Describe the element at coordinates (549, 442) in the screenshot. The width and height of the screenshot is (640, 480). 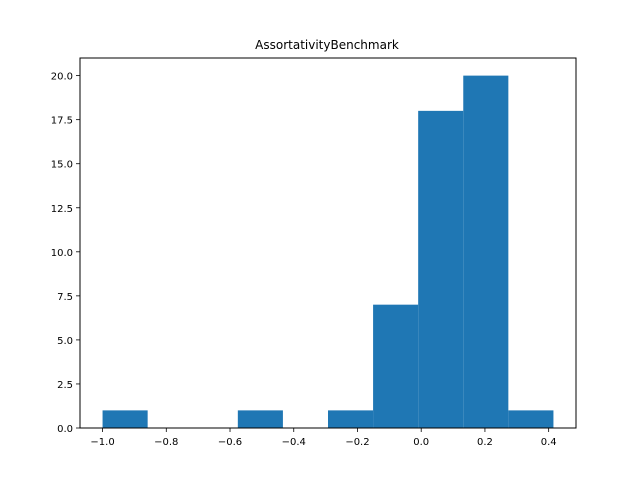
I see `x-tick-label: 0.4` at that location.